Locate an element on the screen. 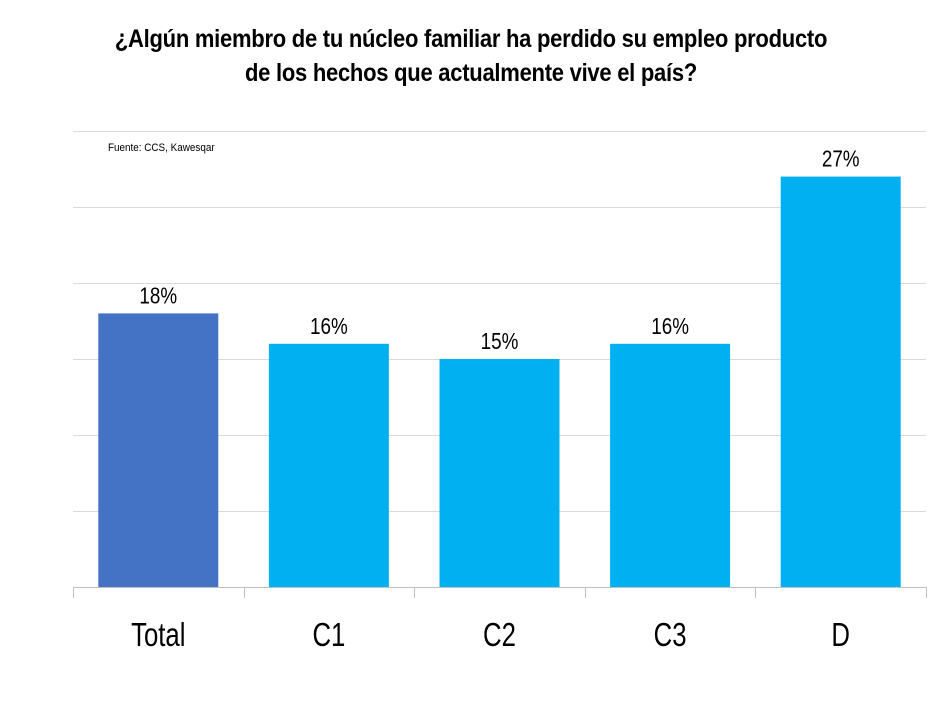  source-note: Fuente: CCS, Kawesqar is located at coordinates (161, 149).